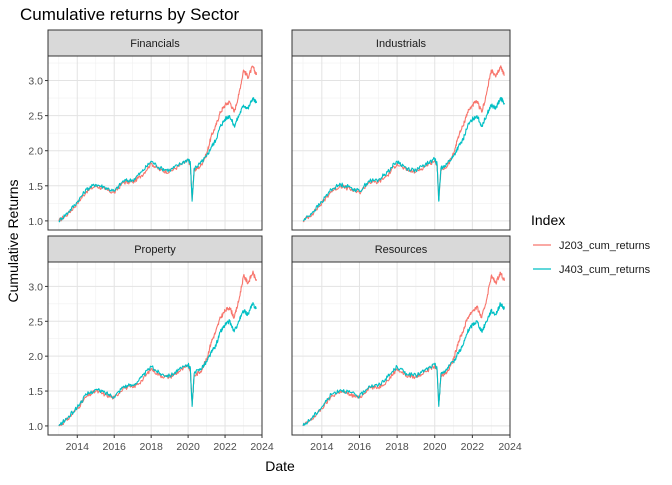 This screenshot has width=672, height=485. Describe the element at coordinates (548, 220) in the screenshot. I see `legend-title: Index` at that location.